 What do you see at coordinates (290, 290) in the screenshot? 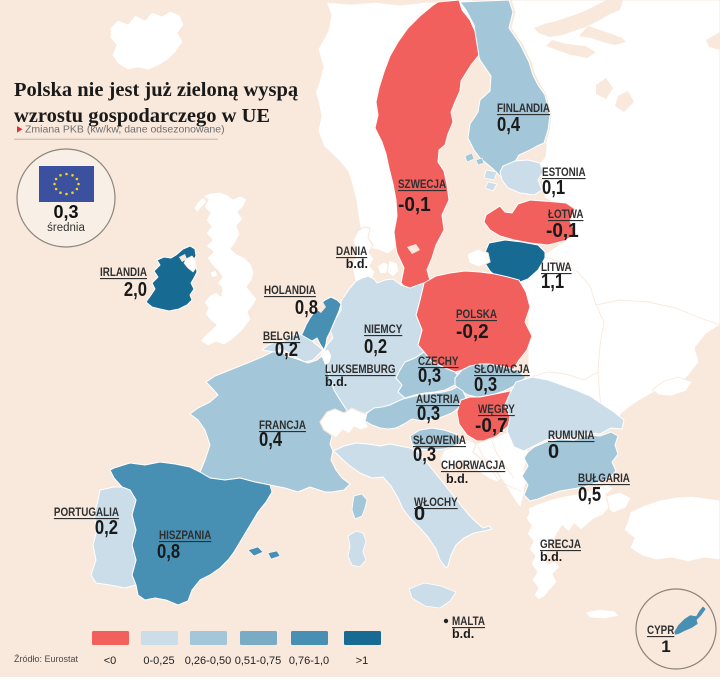
I see `svg-text: HOLANDIA` at bounding box center [290, 290].